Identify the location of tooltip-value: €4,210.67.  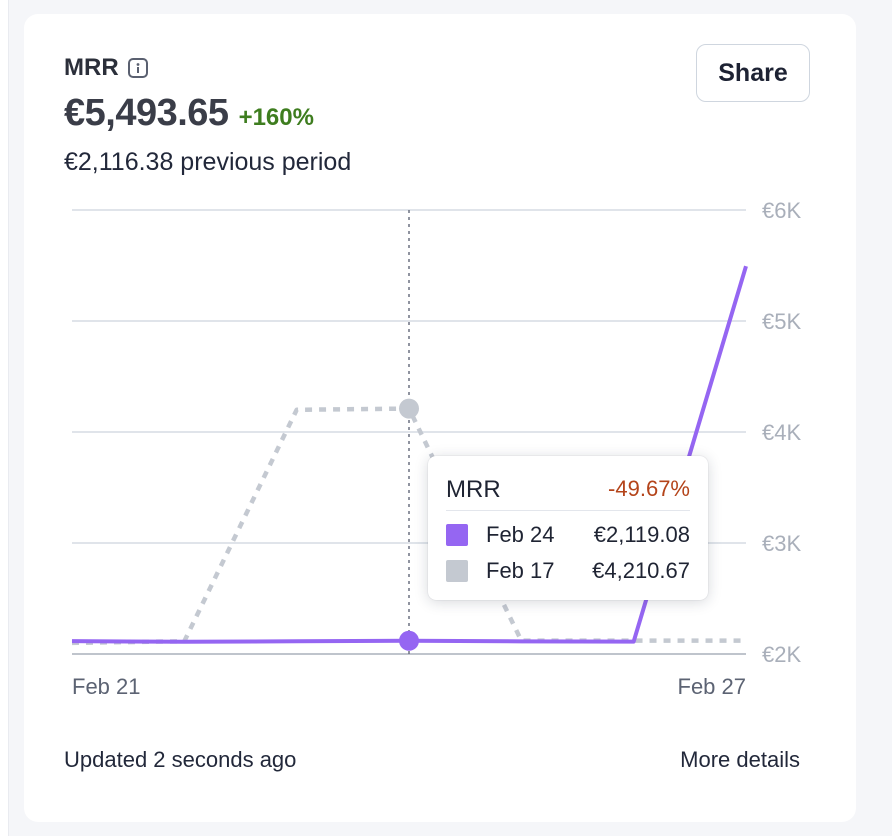
(641, 570).